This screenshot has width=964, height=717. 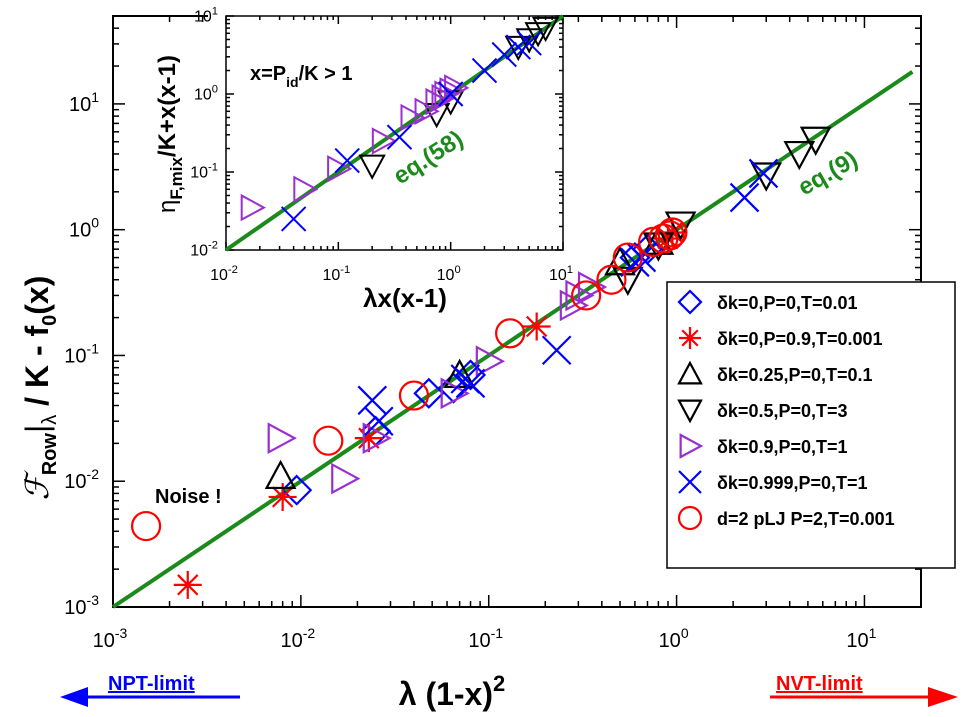 I want to click on inset-x-axis-label: λx(x-1), so click(x=405, y=298).